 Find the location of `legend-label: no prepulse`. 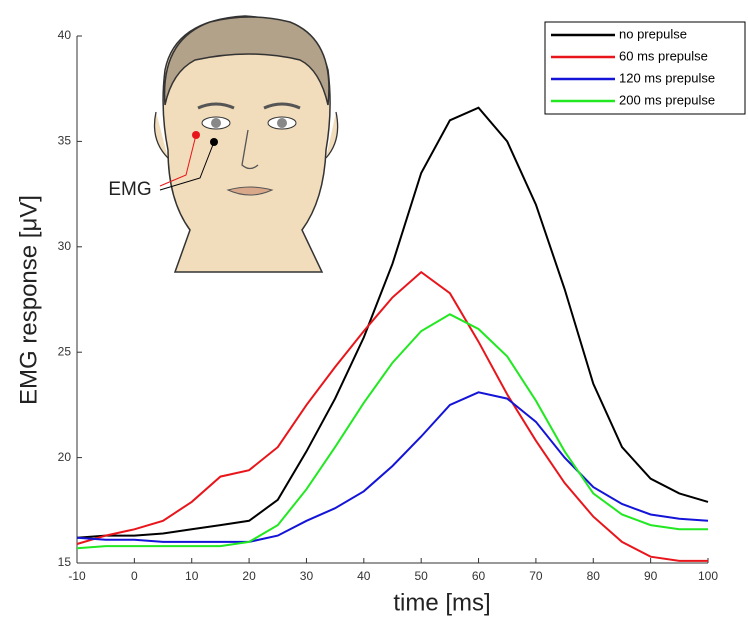

legend-label: no prepulse is located at coordinates (653, 33).